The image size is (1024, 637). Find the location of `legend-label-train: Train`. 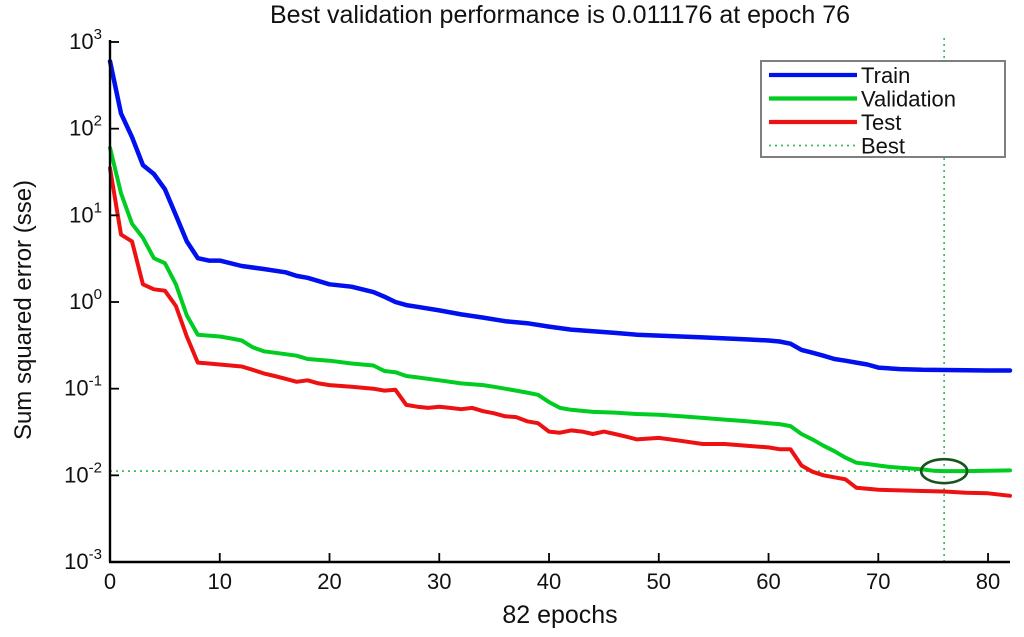

legend-label-train: Train is located at coordinates (885, 75).